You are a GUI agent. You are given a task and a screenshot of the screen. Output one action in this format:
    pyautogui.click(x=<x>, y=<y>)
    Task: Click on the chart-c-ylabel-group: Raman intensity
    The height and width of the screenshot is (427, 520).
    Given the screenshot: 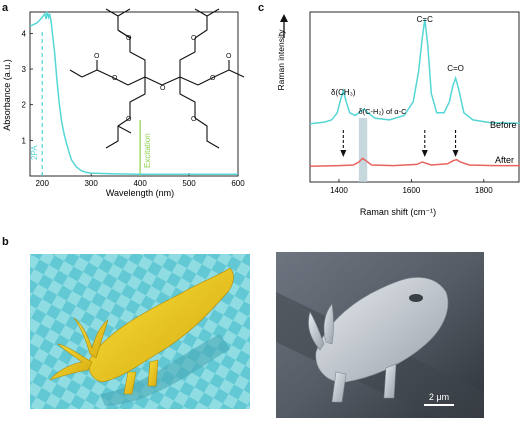 What is the action you would take?
    pyautogui.click(x=282, y=52)
    